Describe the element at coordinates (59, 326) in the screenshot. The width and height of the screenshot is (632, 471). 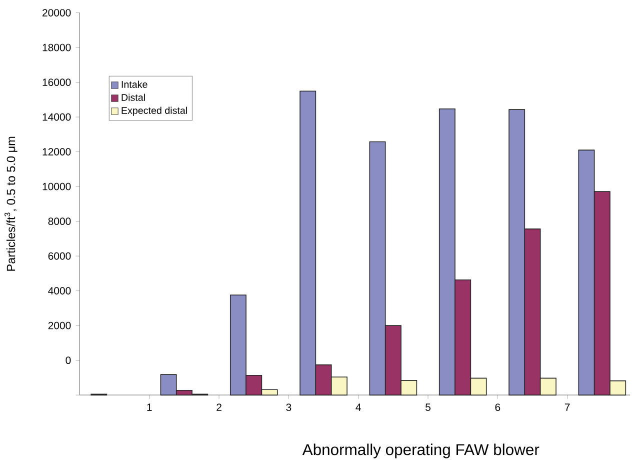
I see `y-tick-label: 2000` at that location.